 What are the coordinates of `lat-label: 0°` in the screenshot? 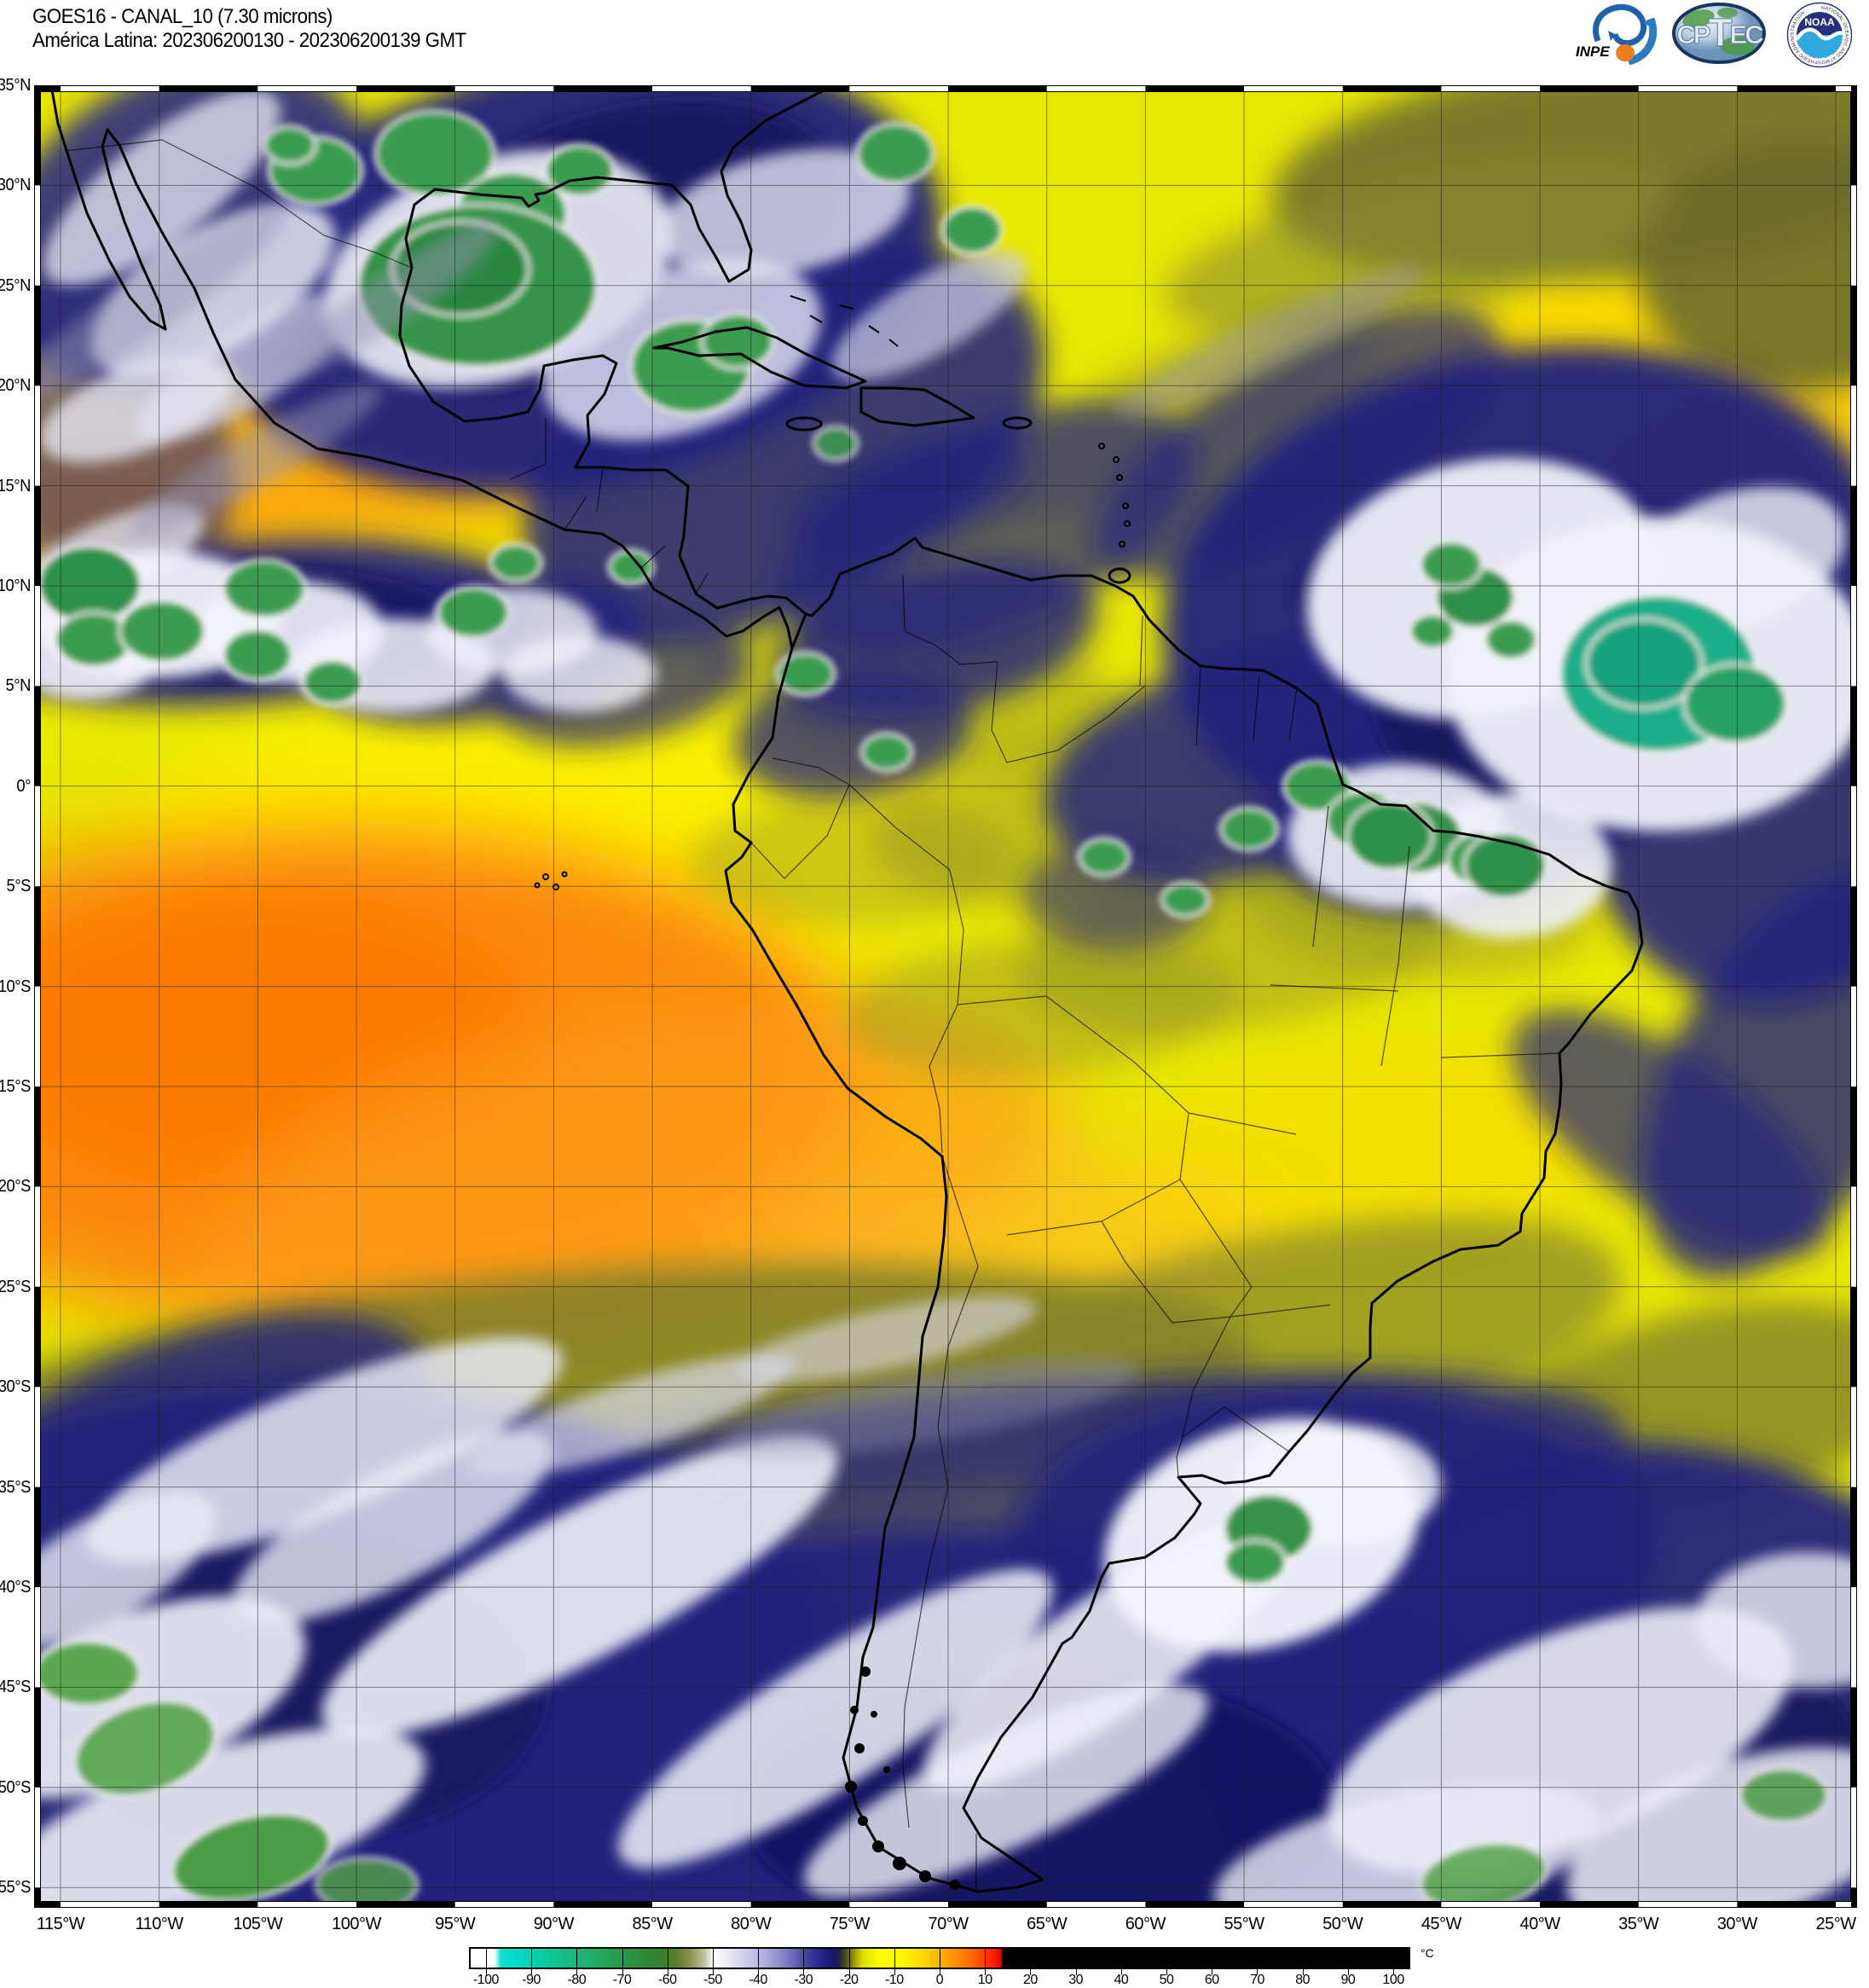 It's located at (23, 786).